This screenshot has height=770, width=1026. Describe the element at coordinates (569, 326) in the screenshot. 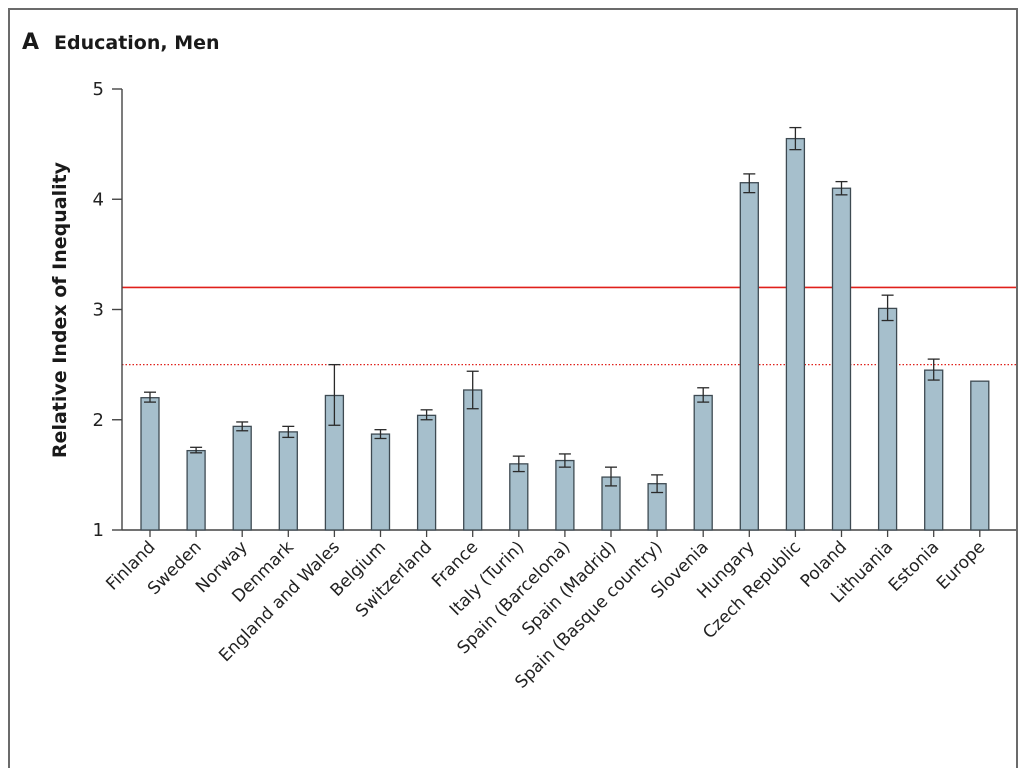

I see `reference-lines` at that location.